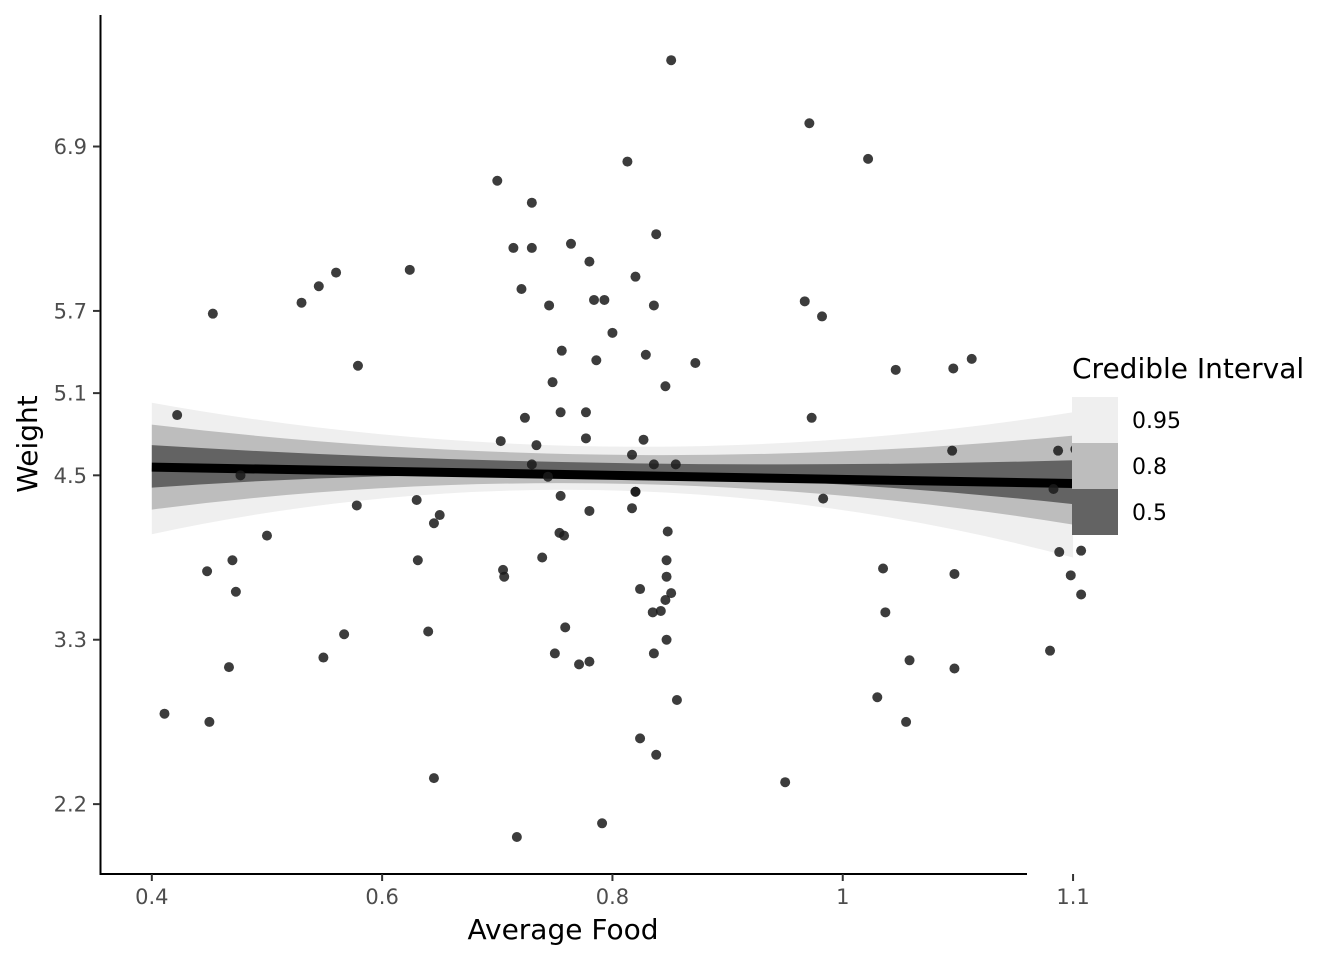 This screenshot has width=1344, height=960. What do you see at coordinates (70, 640) in the screenshot?
I see `y-tick-label: 3.3` at bounding box center [70, 640].